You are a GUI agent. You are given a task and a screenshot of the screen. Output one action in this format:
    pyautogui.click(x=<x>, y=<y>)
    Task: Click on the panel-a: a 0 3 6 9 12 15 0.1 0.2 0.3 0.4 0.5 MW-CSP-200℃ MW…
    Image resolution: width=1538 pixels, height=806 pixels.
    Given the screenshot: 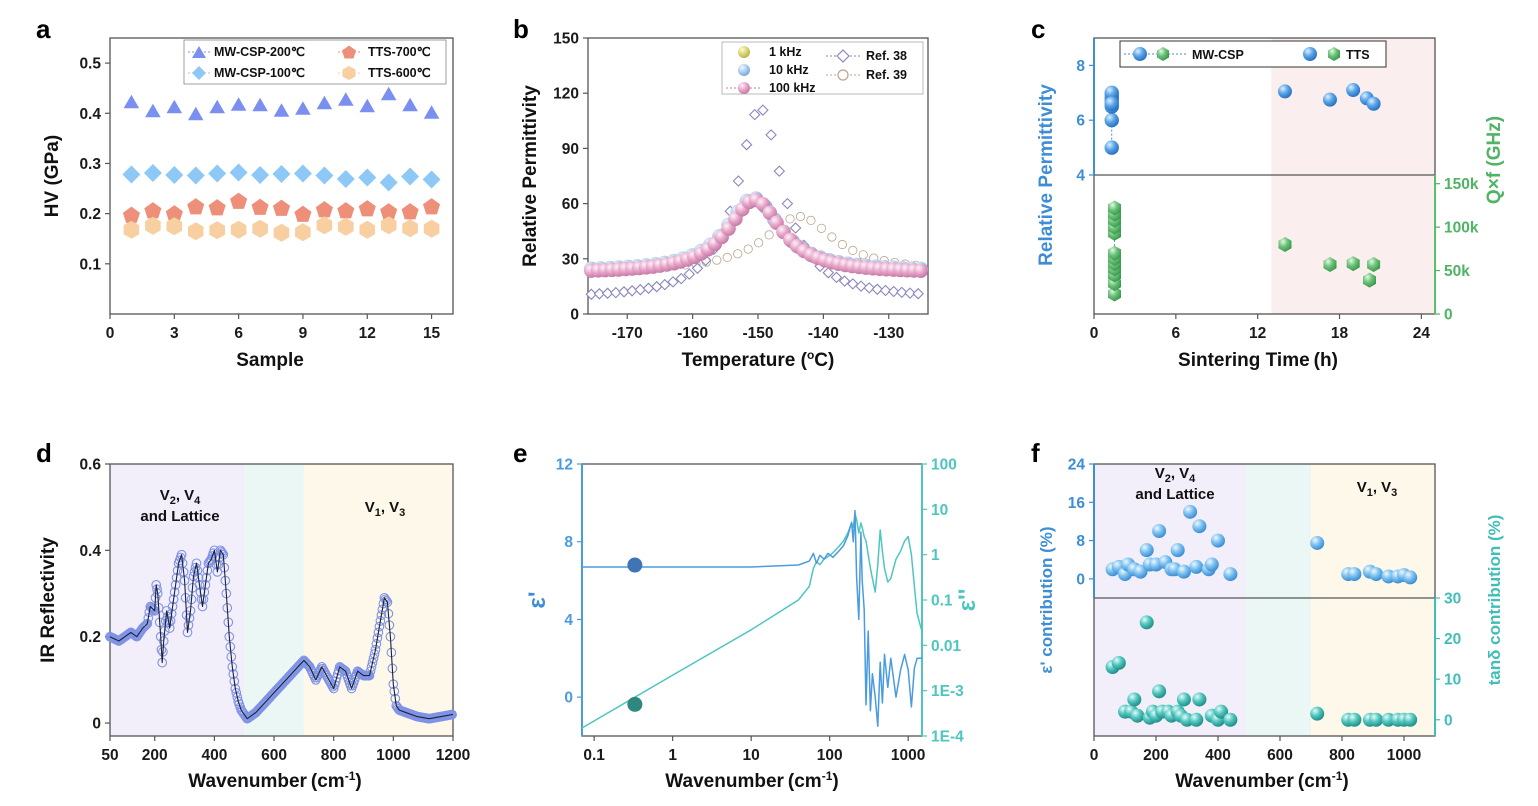 What is the action you would take?
    pyautogui.click(x=245, y=192)
    